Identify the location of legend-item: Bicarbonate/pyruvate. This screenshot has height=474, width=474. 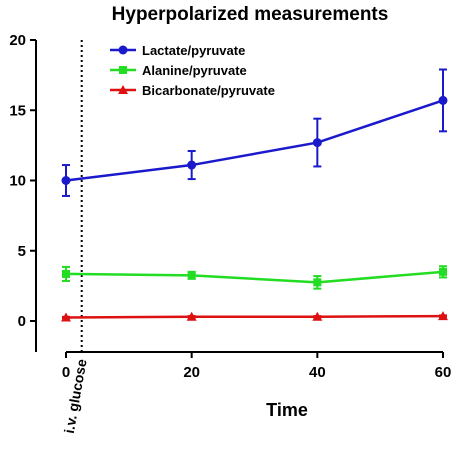
(192, 90).